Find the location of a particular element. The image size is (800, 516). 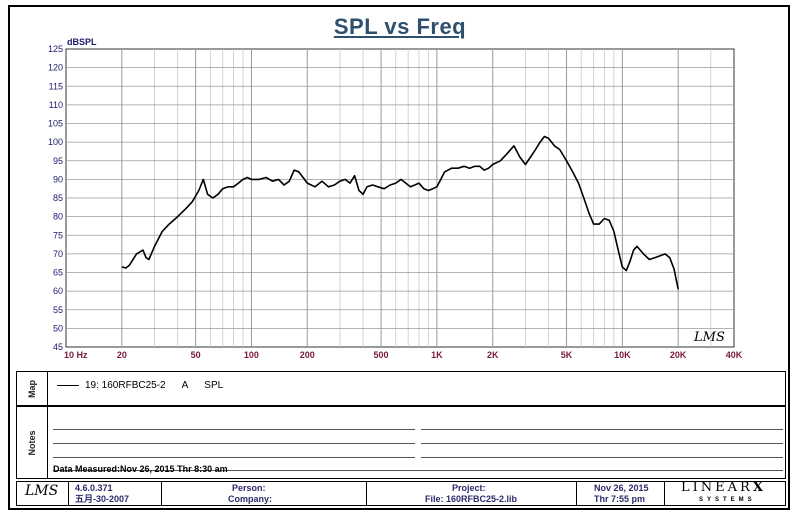

x-tick-label: 1K is located at coordinates (437, 355).